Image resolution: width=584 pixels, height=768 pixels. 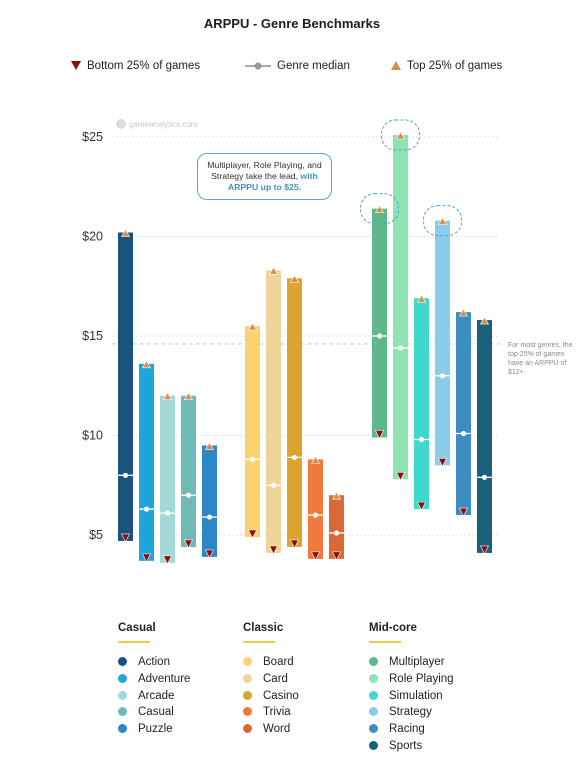 I want to click on legend-item-strategy: Strategy, so click(x=400, y=712).